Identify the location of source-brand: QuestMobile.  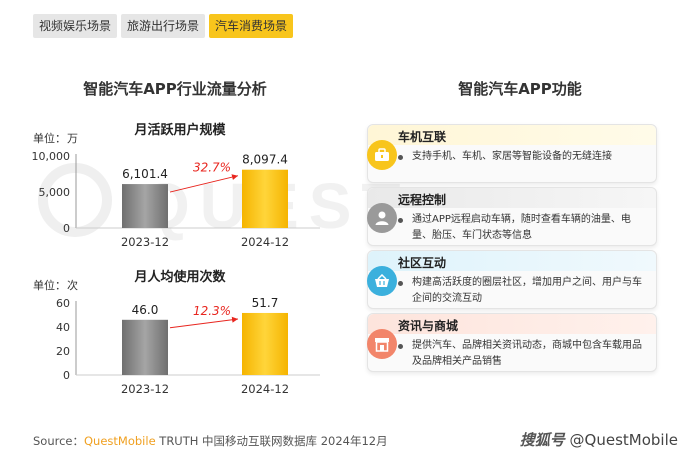
(120, 441).